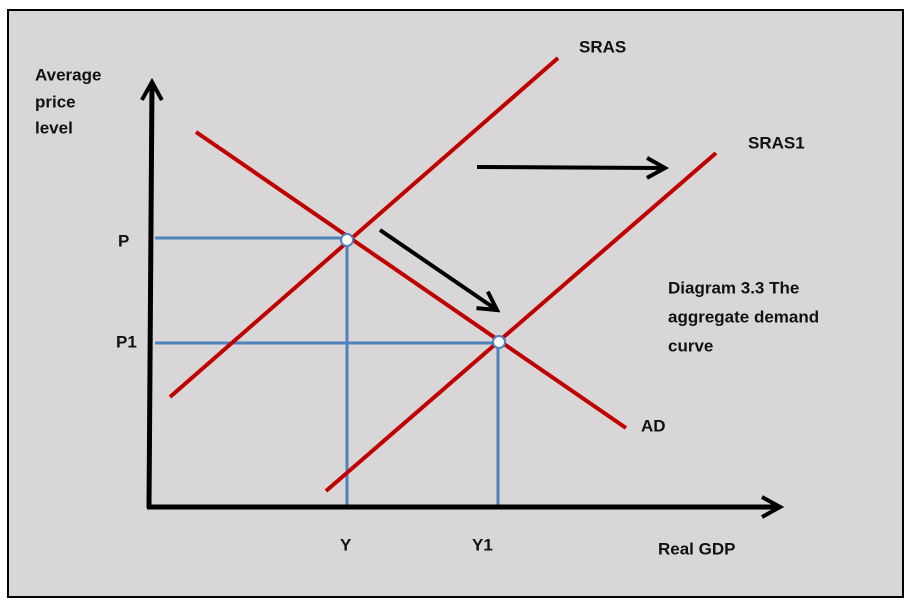 The image size is (911, 605). I want to click on output-label: Y1, so click(482, 544).